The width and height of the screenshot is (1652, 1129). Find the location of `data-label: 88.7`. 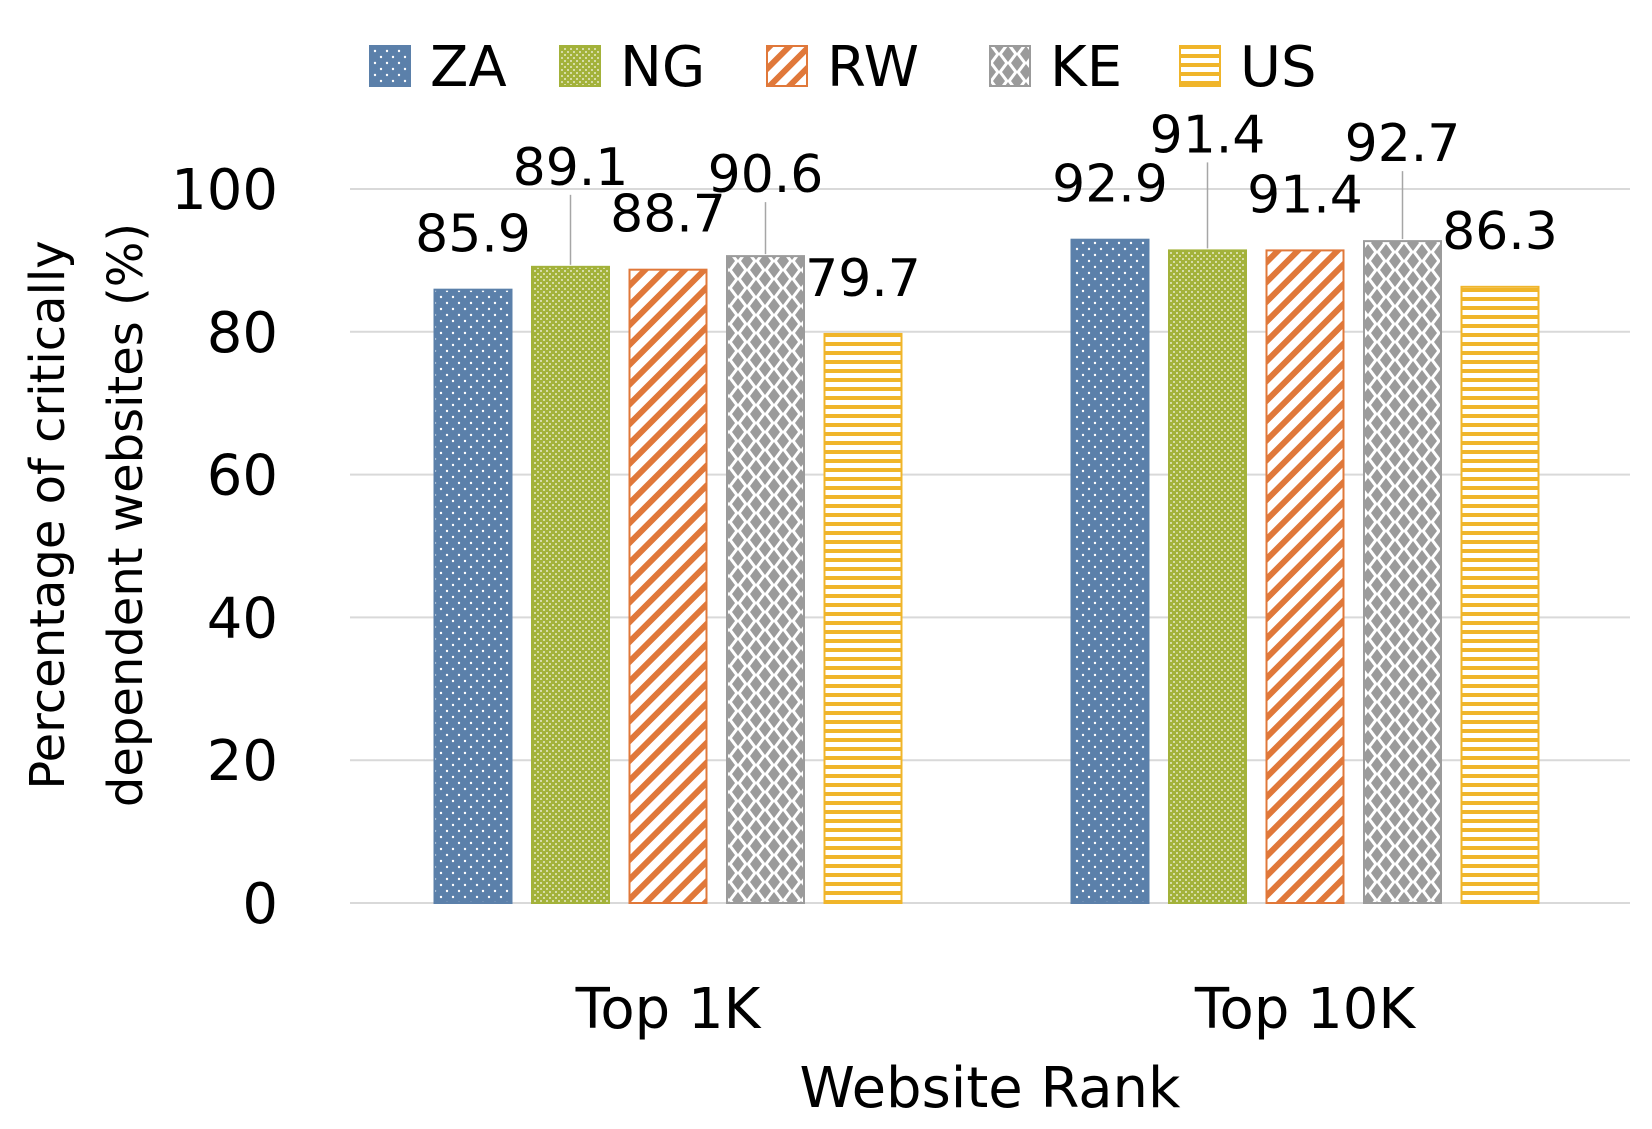

data-label: 88.7 is located at coordinates (668, 215).